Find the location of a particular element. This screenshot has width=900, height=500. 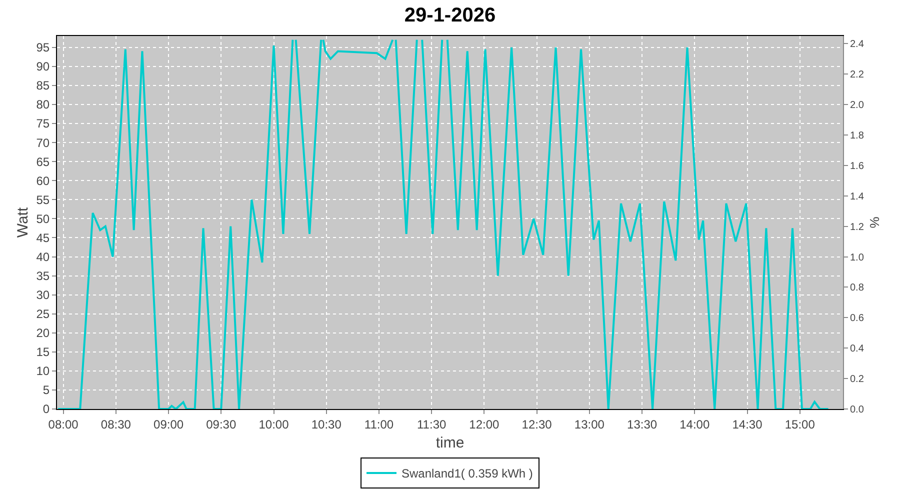

y-tick-label: 10 is located at coordinates (43, 371).